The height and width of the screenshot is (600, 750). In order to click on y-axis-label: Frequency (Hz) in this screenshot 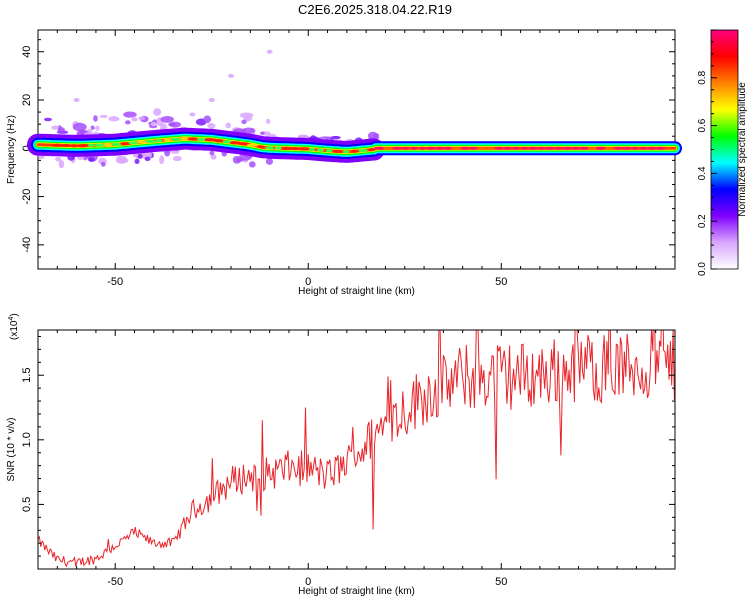, I will do `click(11, 149)`.